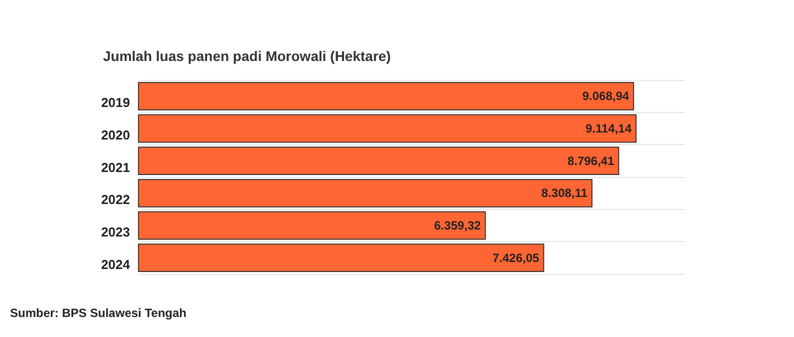  Describe the element at coordinates (564, 193) in the screenshot. I see `data-label: 8.308,11` at that location.